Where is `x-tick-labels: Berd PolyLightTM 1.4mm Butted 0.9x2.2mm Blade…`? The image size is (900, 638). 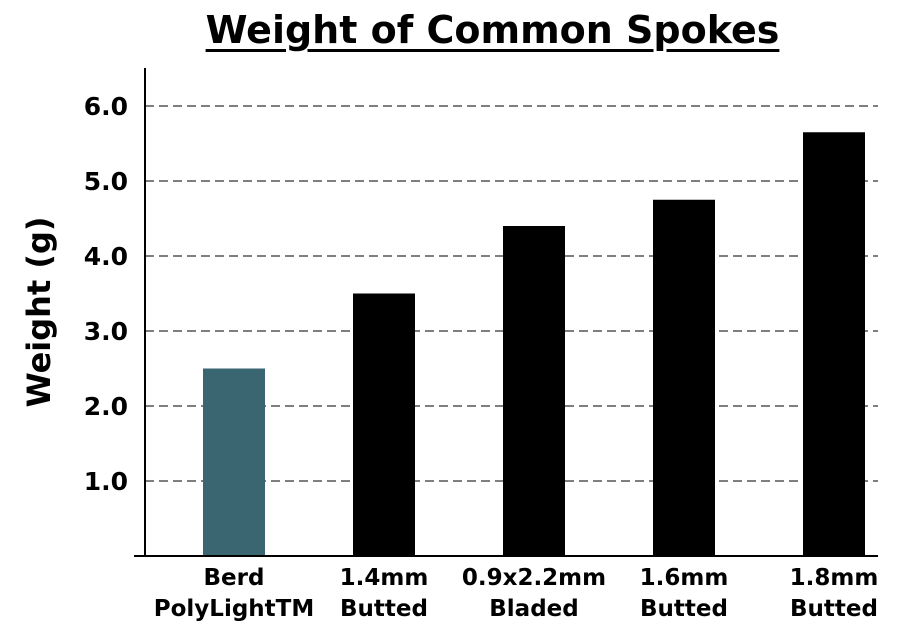 x-tick-labels: Berd PolyLightTM 1.4mm Butted 0.9x2.2mm Blade… is located at coordinates (516, 593).